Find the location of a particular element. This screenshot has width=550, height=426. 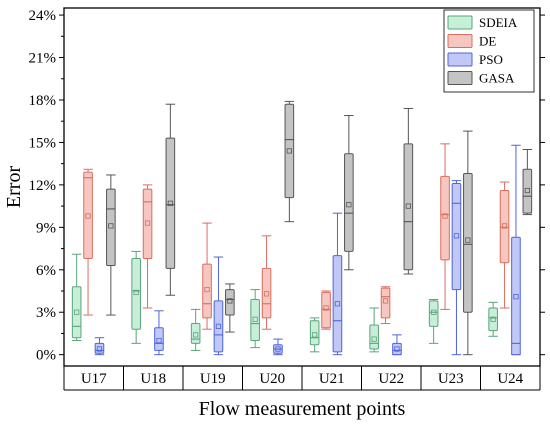

x-tick-label: U24 is located at coordinates (510, 379).